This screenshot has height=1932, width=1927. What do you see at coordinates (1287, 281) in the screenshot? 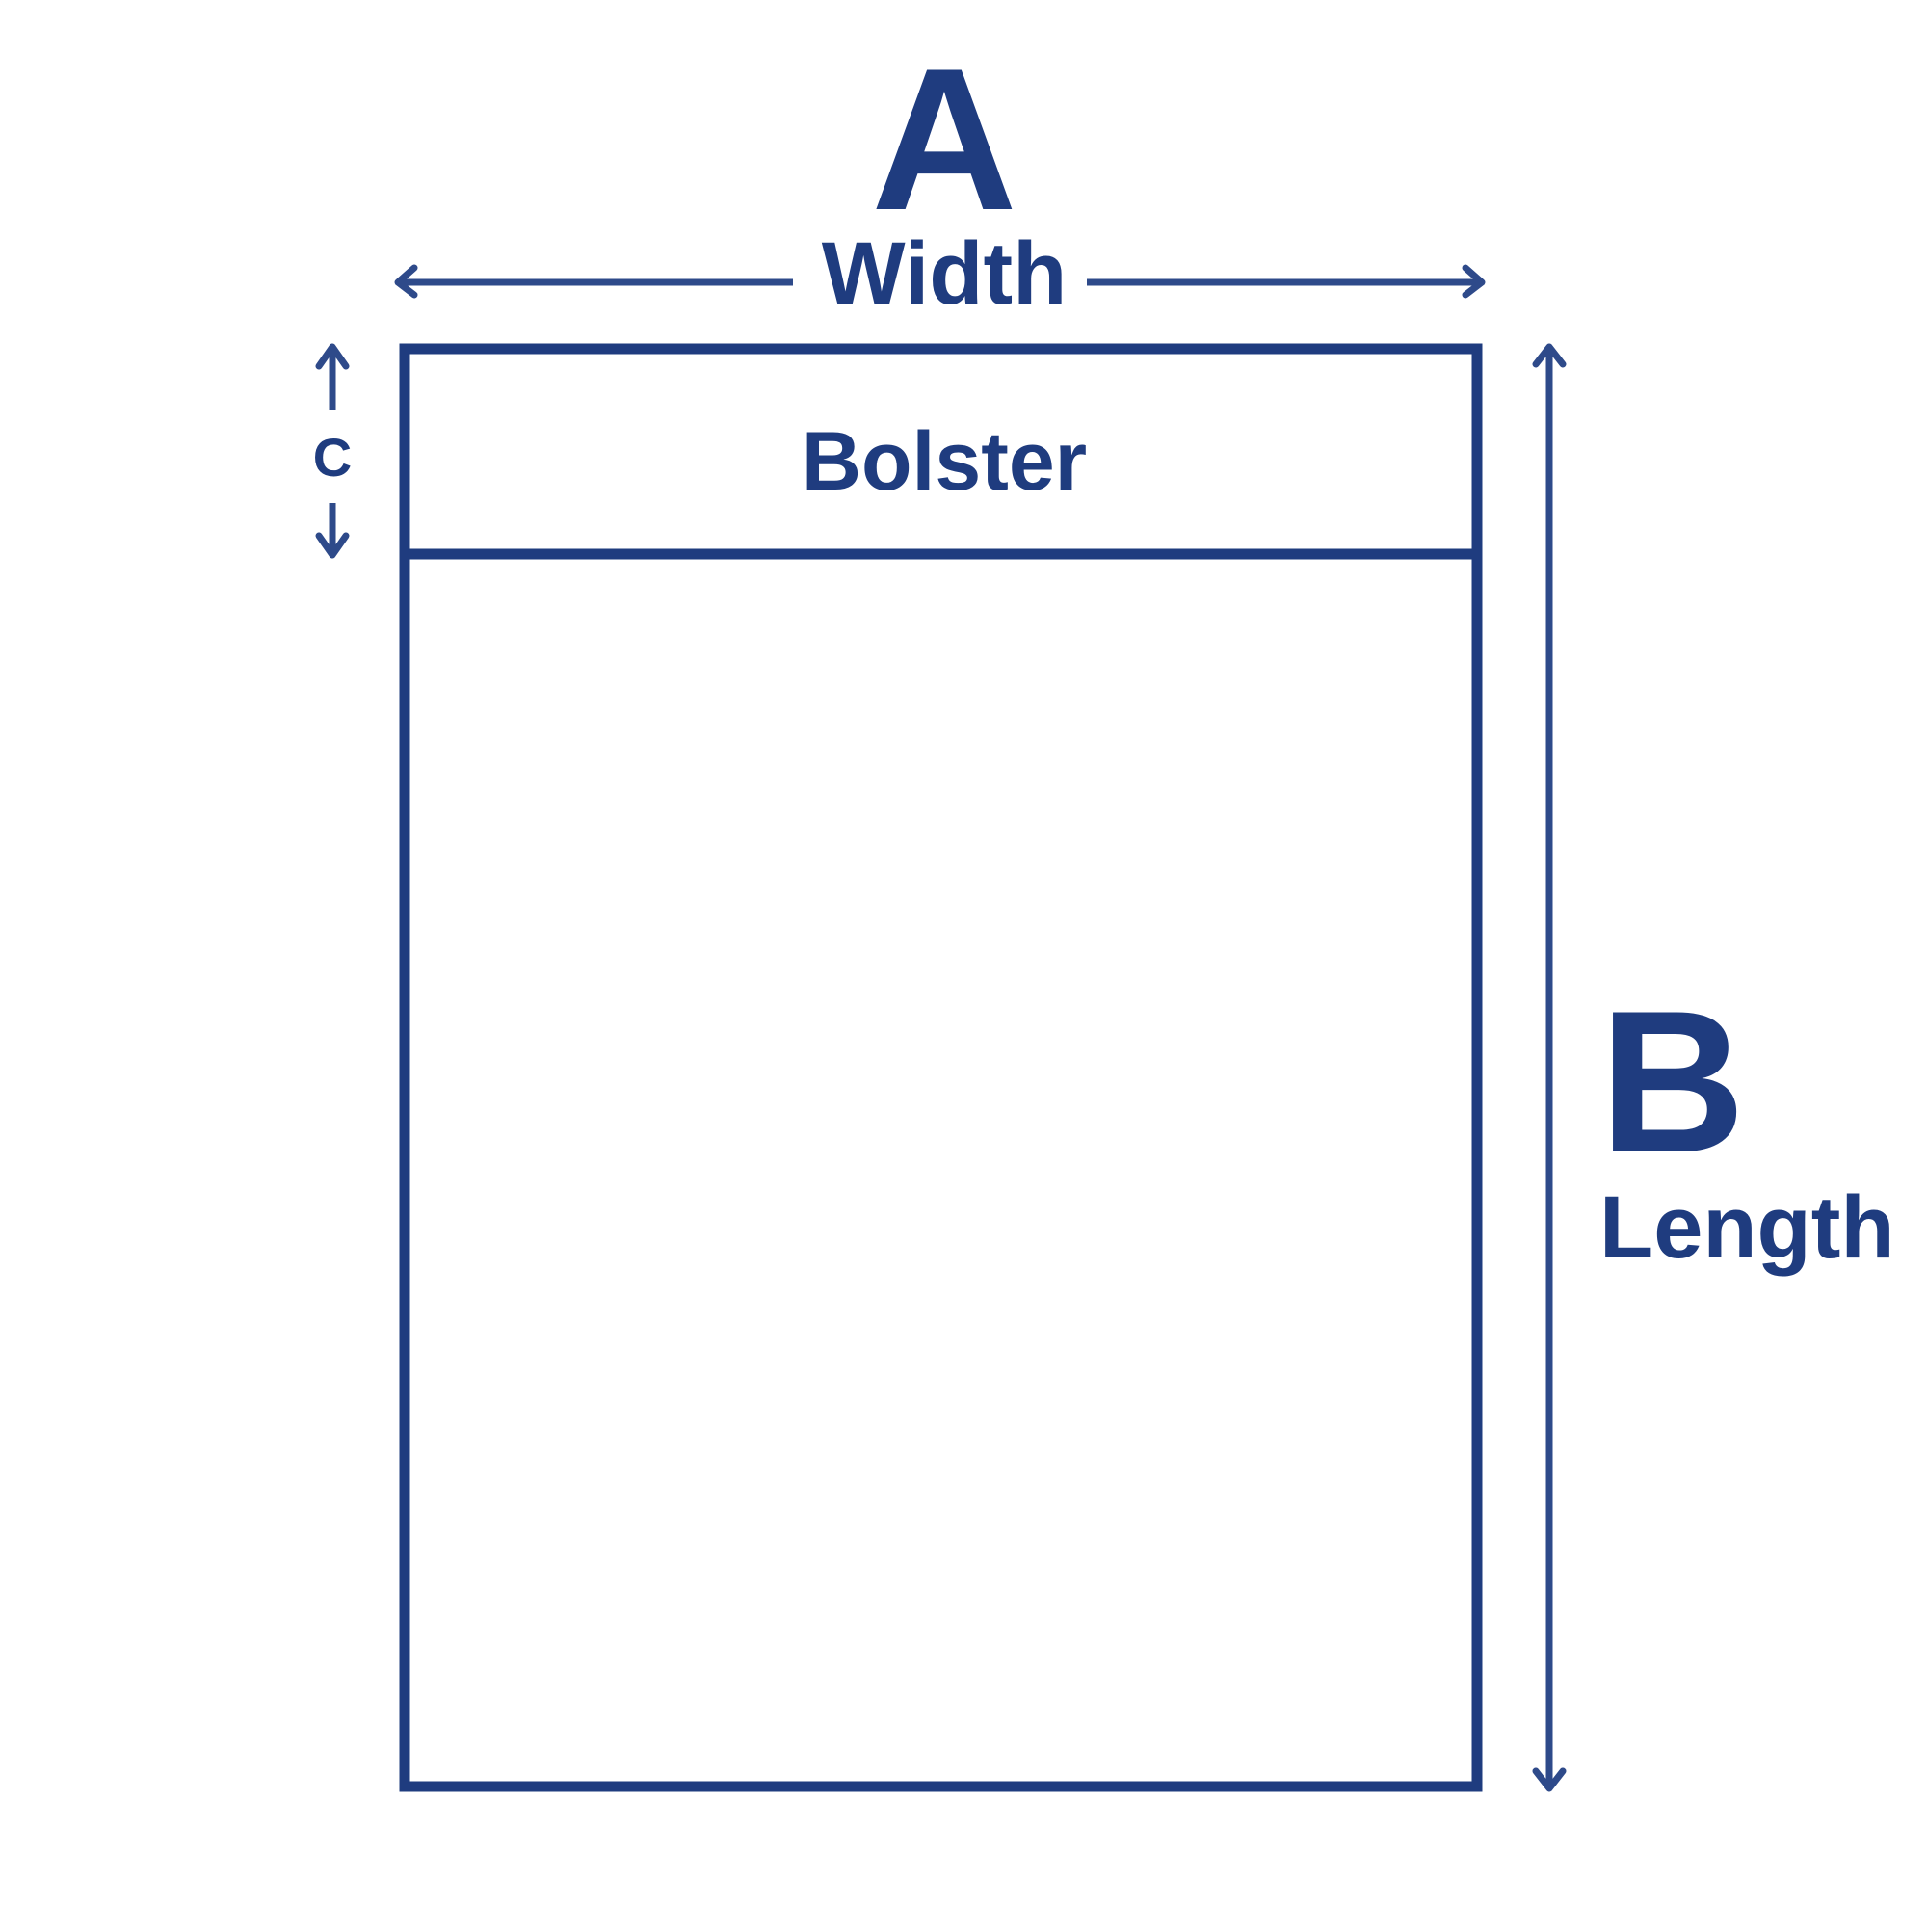
I see `width-arrow-right` at bounding box center [1287, 281].